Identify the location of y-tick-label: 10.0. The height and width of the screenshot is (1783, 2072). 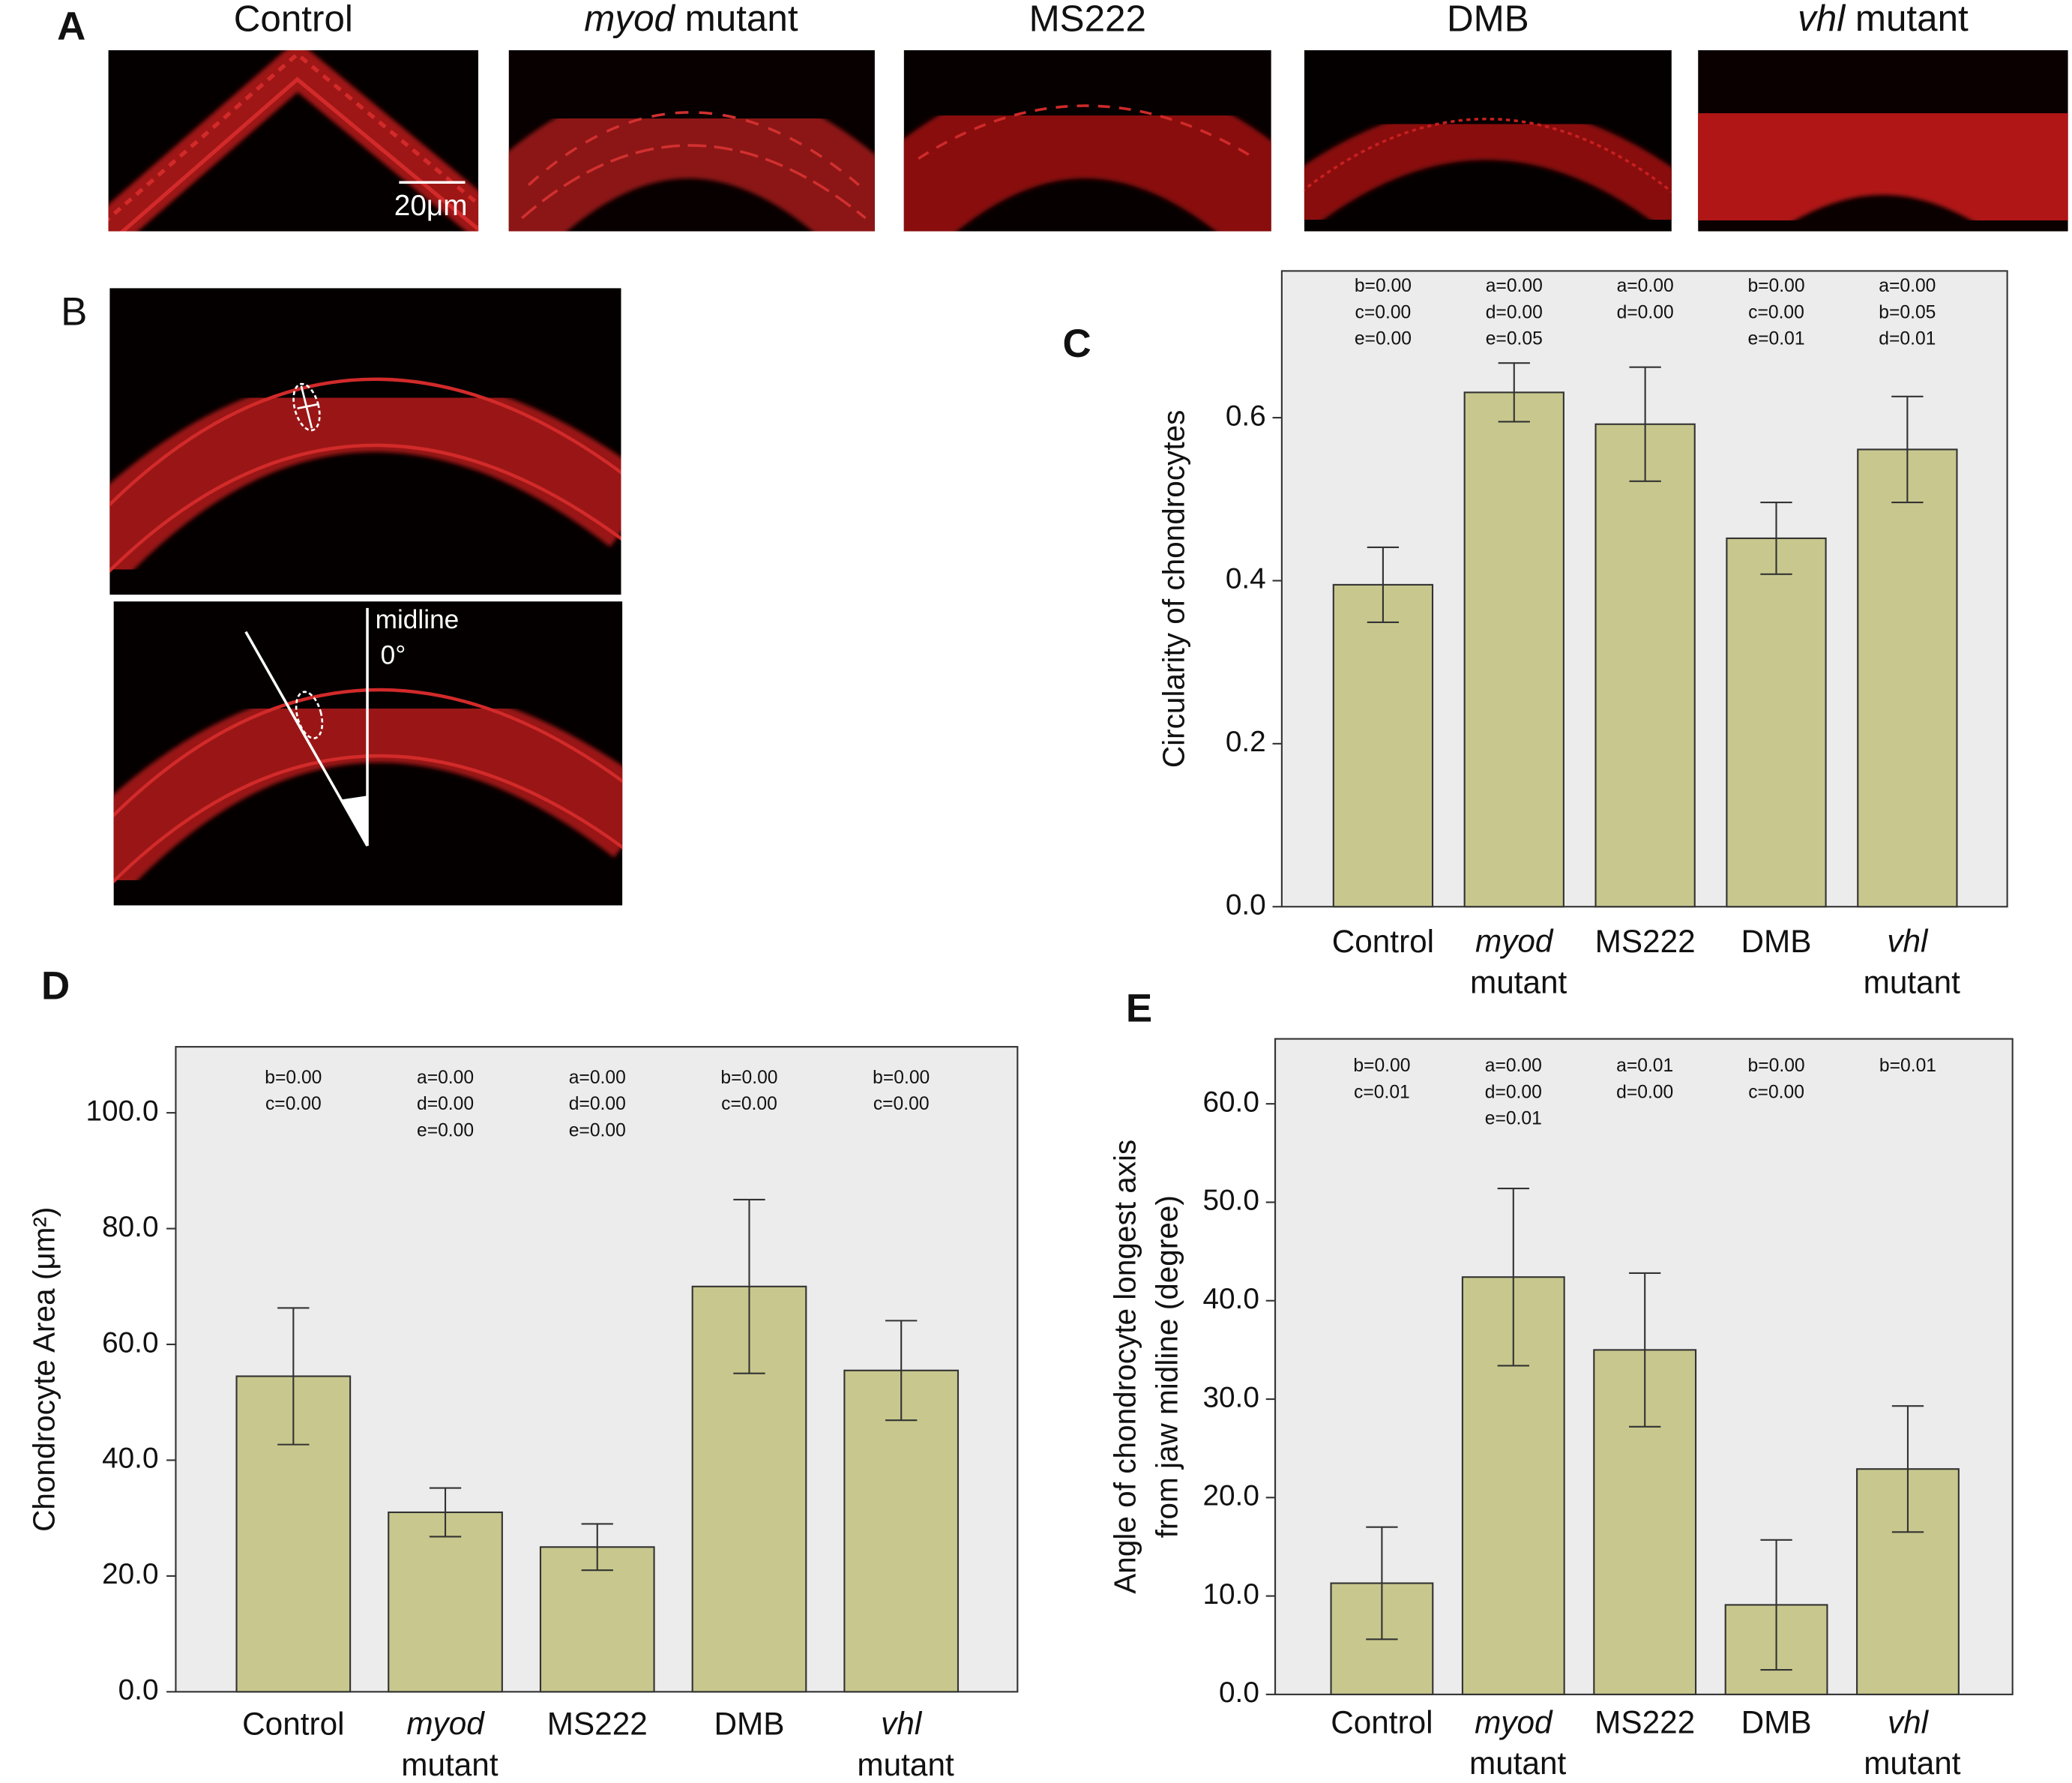
(1230, 1594).